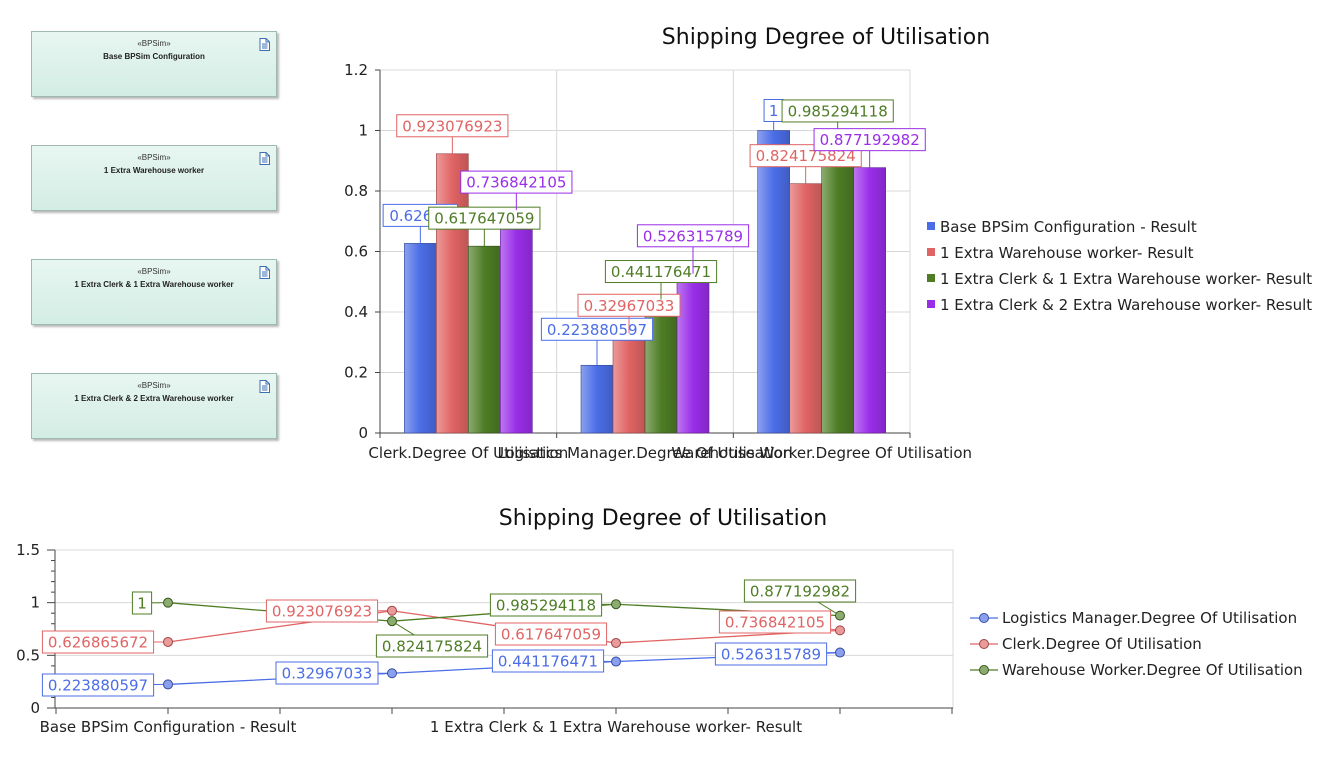  Describe the element at coordinates (356, 70) in the screenshot. I see `bar-y-tick-label: 1.2` at that location.